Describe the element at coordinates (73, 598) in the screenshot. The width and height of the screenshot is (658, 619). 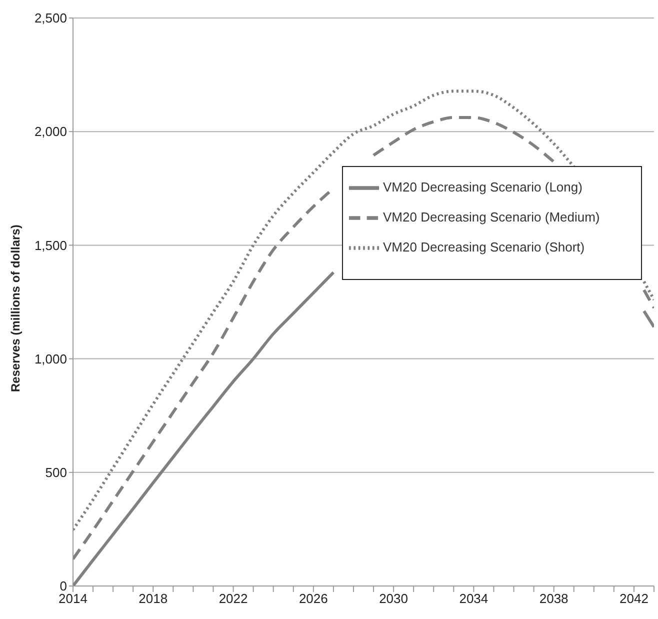
I see `x-tick-label: 2014` at that location.